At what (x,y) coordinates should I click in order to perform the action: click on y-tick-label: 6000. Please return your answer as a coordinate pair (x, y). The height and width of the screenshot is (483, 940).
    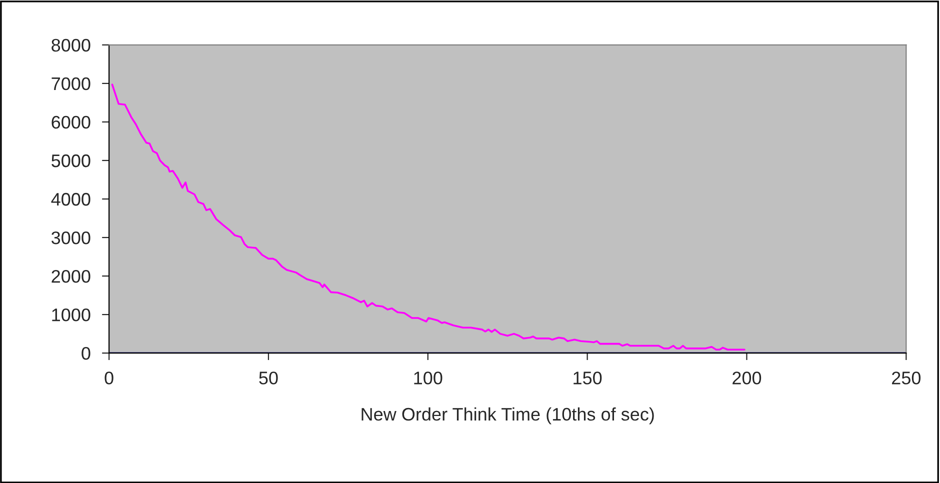
    Looking at the image, I should click on (71, 122).